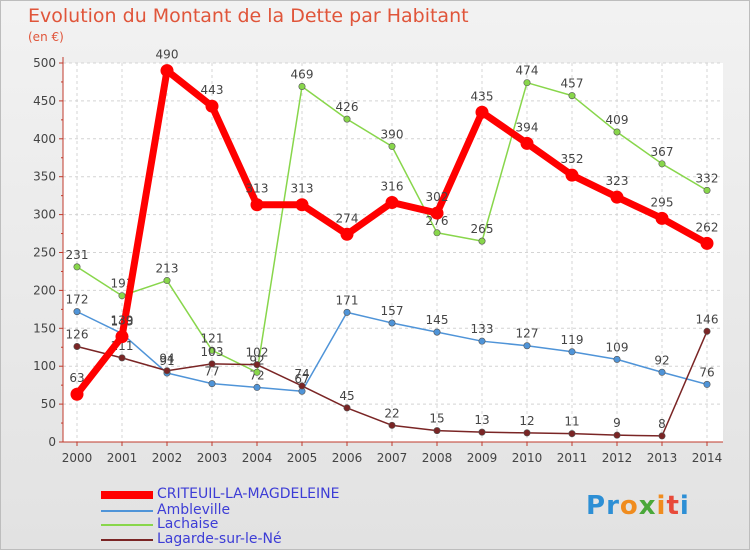 Image resolution: width=750 pixels, height=550 pixels. What do you see at coordinates (437, 458) in the screenshot?
I see `x-tick-label: 2008` at bounding box center [437, 458].